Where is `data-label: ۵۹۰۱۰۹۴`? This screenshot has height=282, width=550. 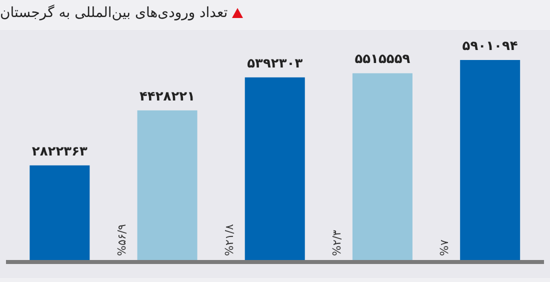 data-label: ۵۹۰۱۰۹۴ is located at coordinates (490, 46).